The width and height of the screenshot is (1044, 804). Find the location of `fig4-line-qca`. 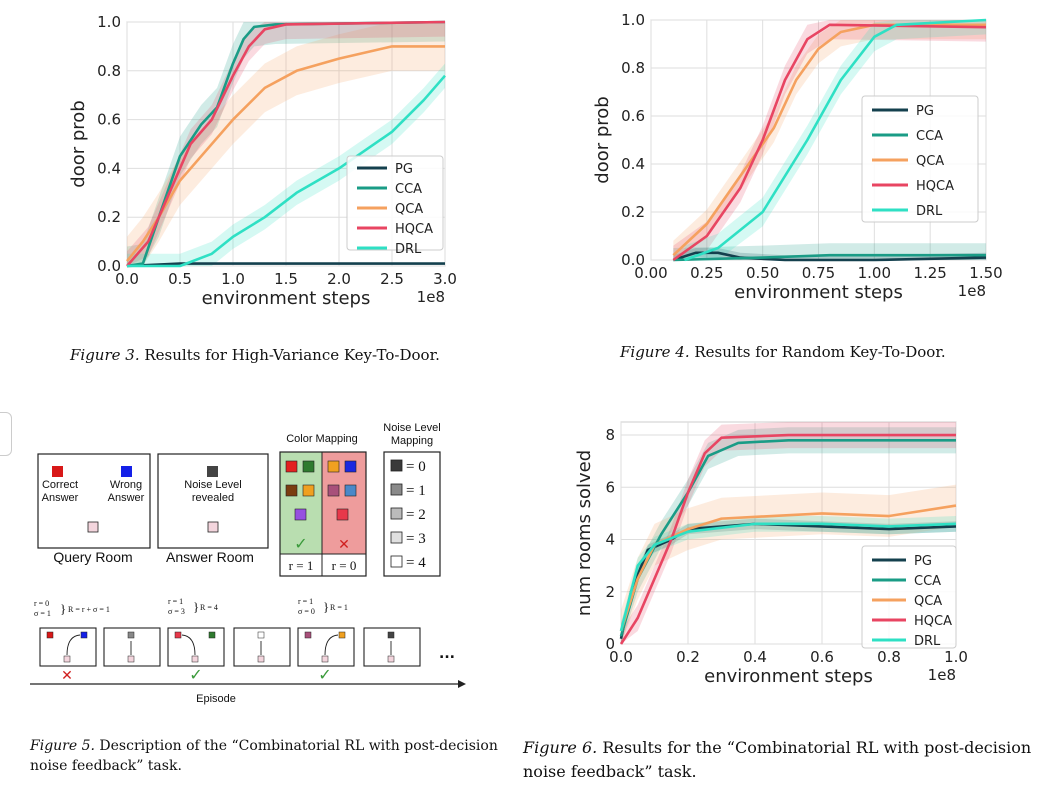

fig4-line-qca is located at coordinates (829, 140).